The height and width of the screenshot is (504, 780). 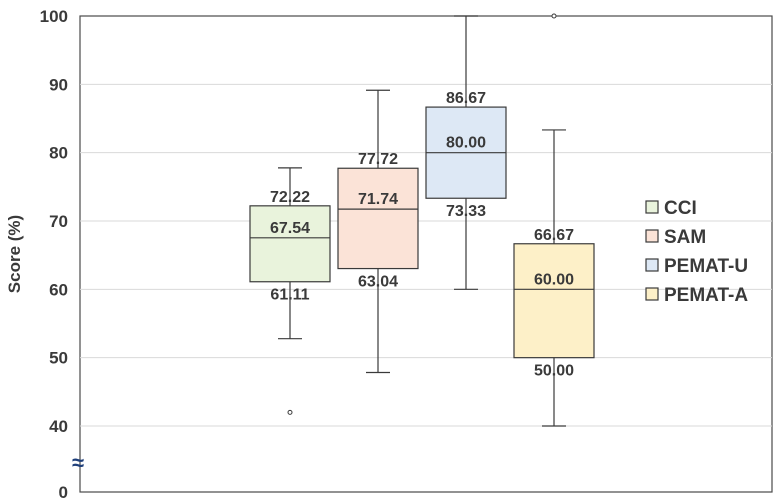 What do you see at coordinates (58, 221) in the screenshot?
I see `y-tick-label: 70` at bounding box center [58, 221].